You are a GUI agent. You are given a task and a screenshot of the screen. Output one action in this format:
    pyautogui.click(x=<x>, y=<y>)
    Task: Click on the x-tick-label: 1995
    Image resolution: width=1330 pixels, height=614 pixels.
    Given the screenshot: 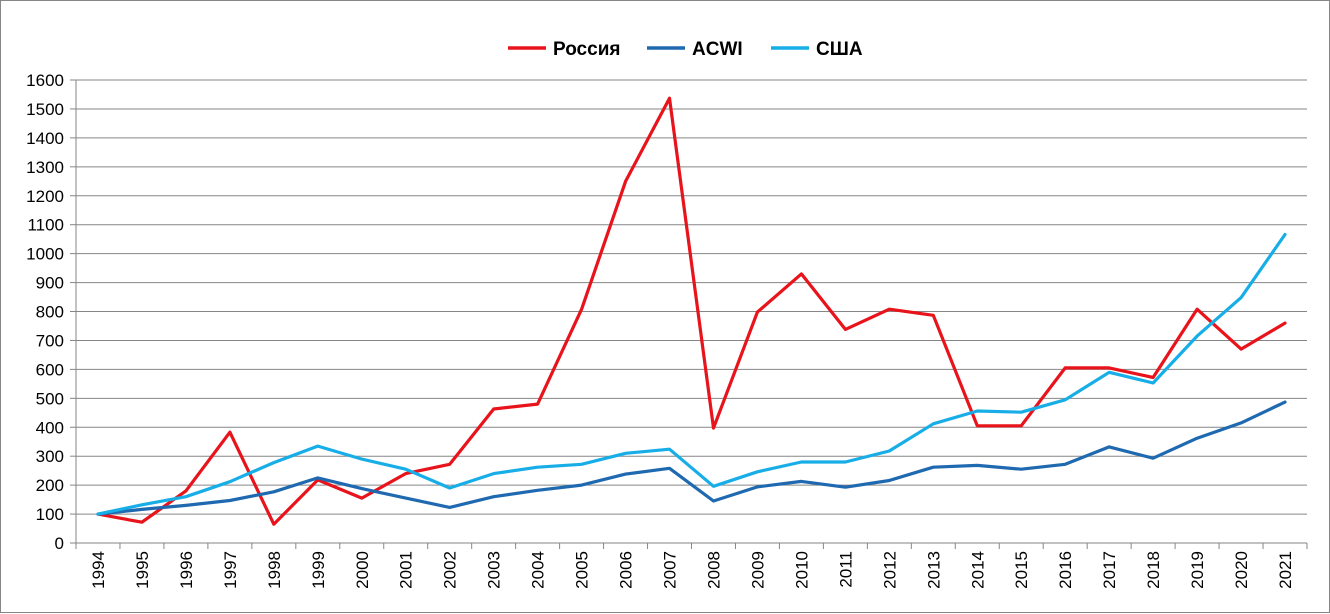 What is the action you would take?
    pyautogui.click(x=142, y=570)
    